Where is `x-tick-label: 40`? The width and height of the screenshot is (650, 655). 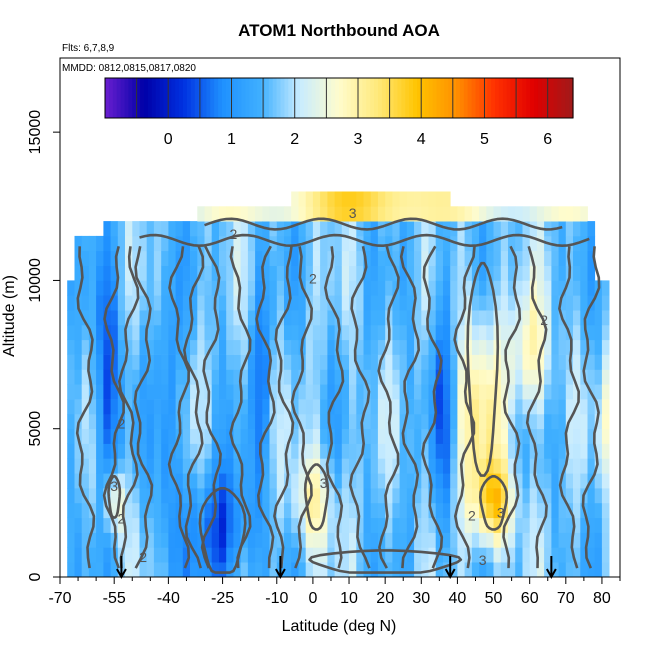
x-tick-label: 40 is located at coordinates (458, 598).